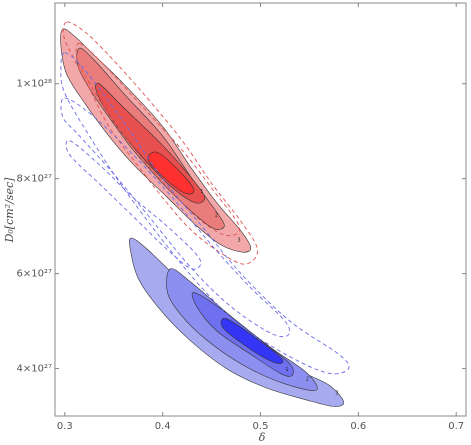 The width and height of the screenshot is (471, 445). Describe the element at coordinates (216, 216) in the screenshot. I see `red-contour-label-2: 2` at that location.